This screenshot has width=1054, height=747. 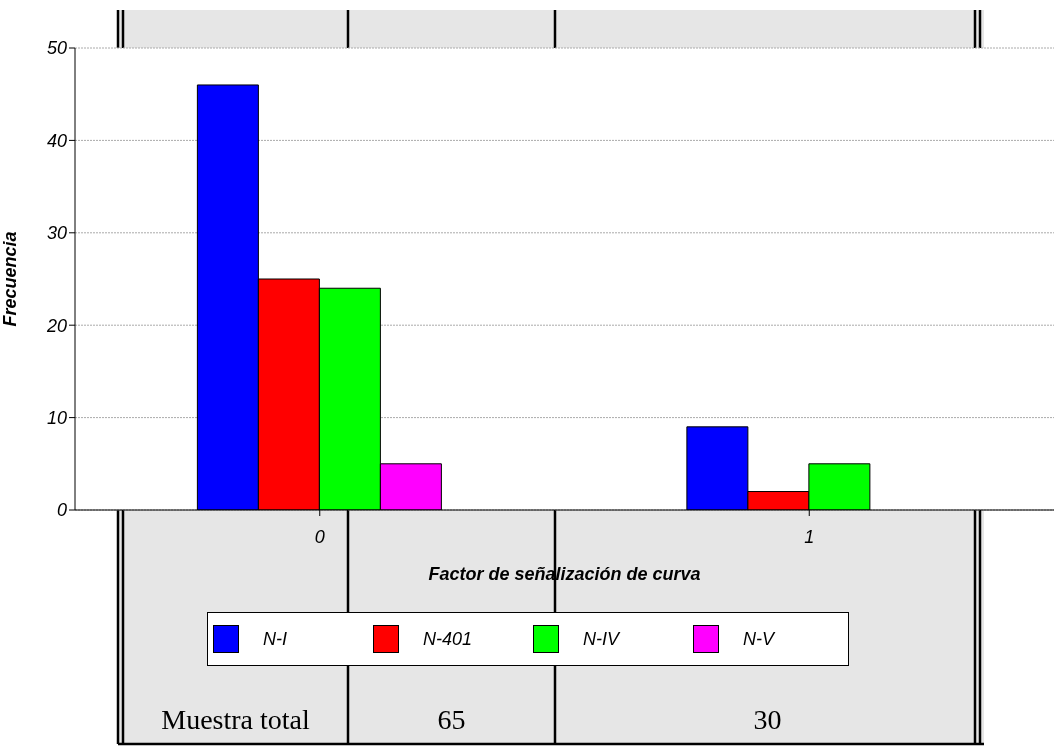 I want to click on y-axis-title: Frecuencia, so click(x=10, y=279).